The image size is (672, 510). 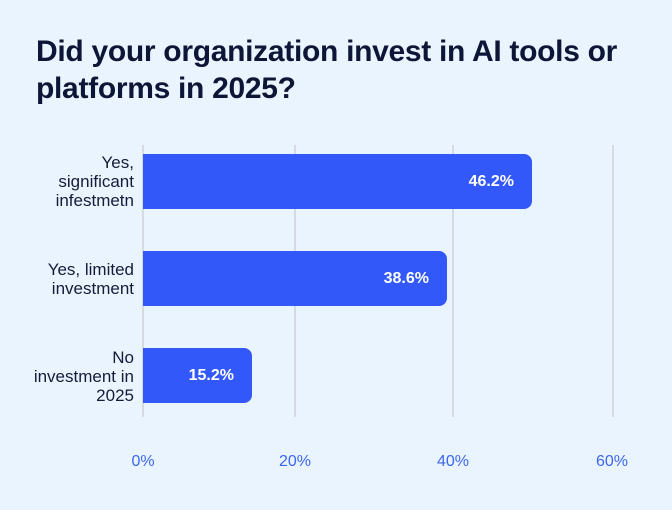 What do you see at coordinates (453, 461) in the screenshot?
I see `x-tick-label: 40%` at bounding box center [453, 461].